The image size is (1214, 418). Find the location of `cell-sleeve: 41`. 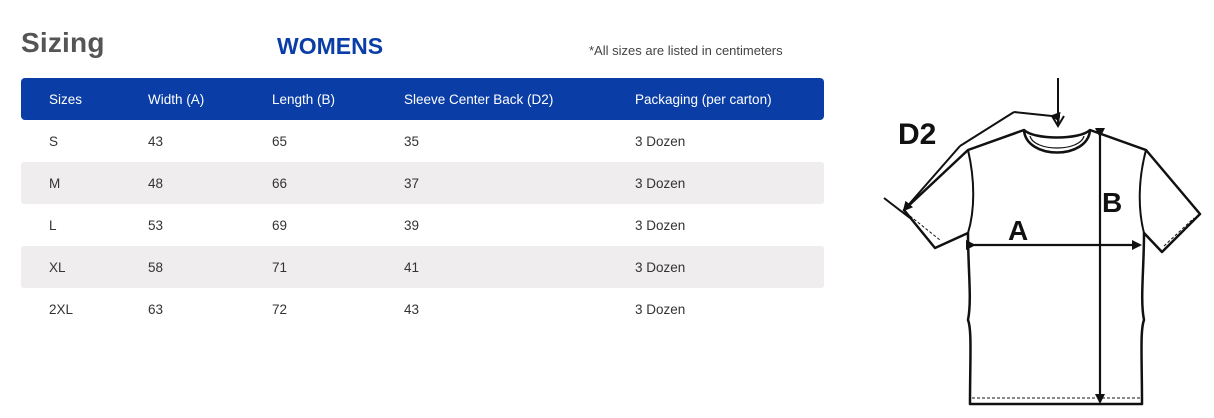

cell-sleeve: 41 is located at coordinates (412, 267).